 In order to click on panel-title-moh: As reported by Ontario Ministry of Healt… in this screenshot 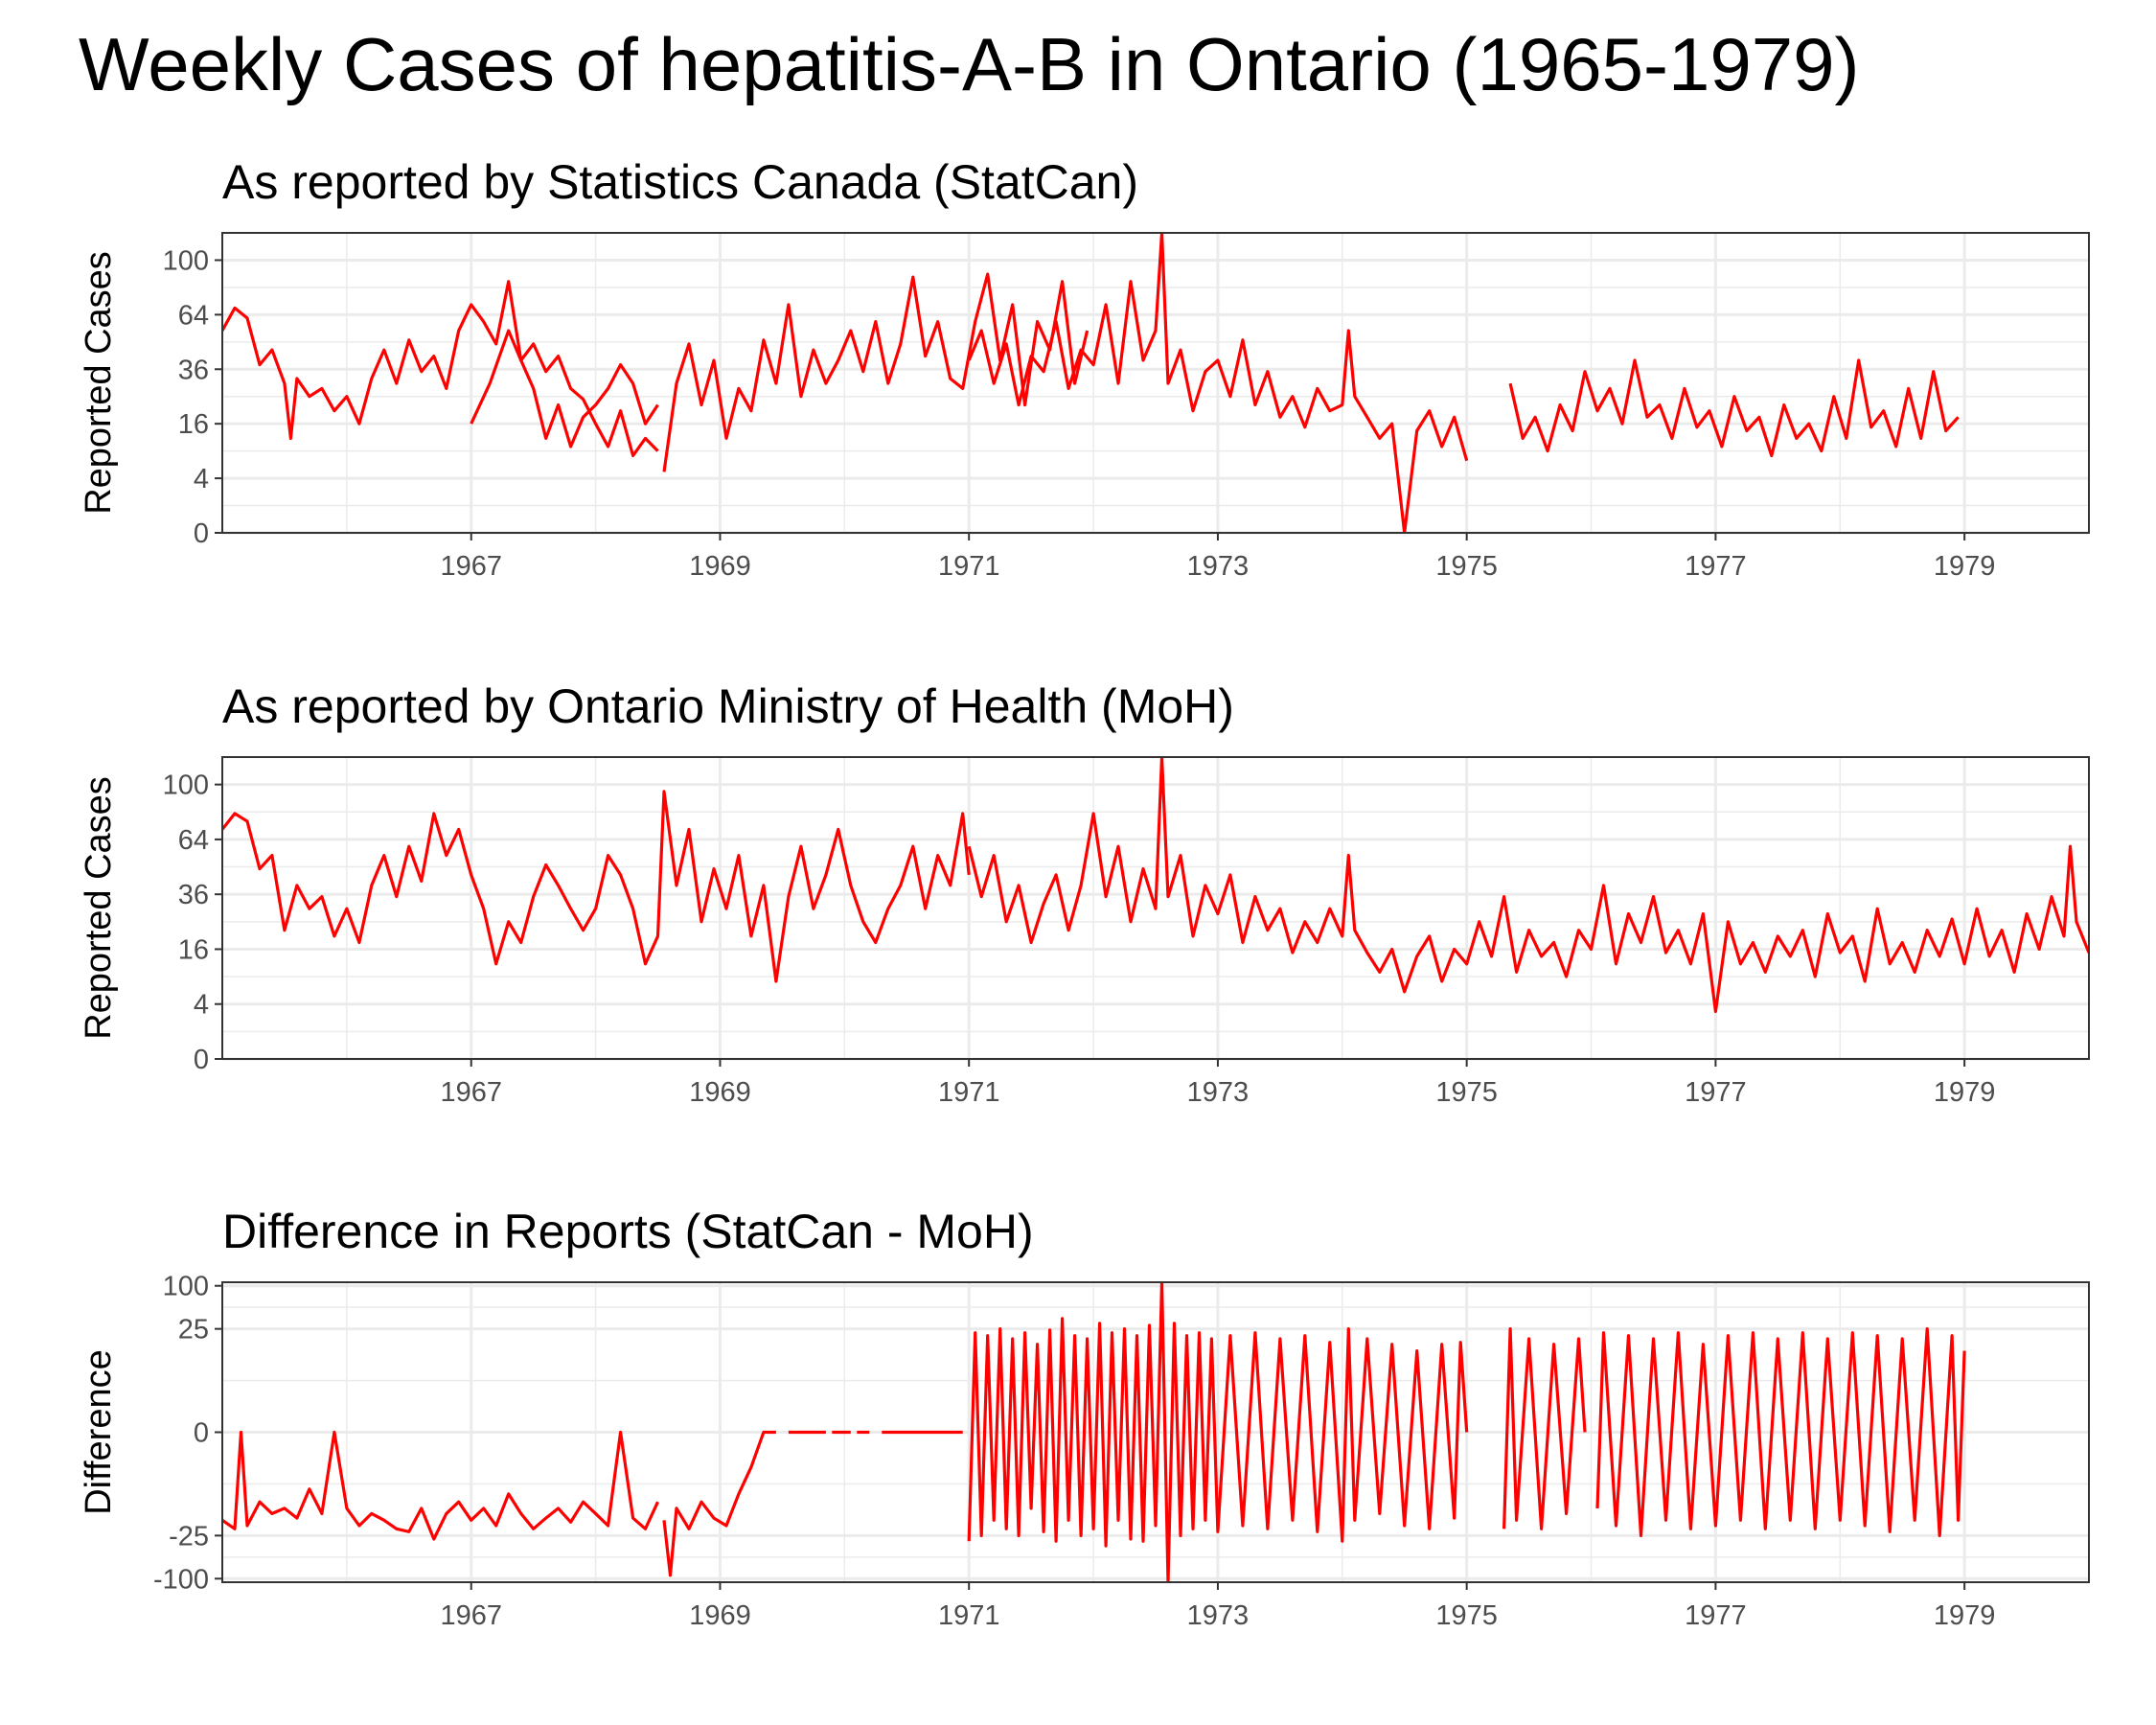, I will do `click(728, 706)`.